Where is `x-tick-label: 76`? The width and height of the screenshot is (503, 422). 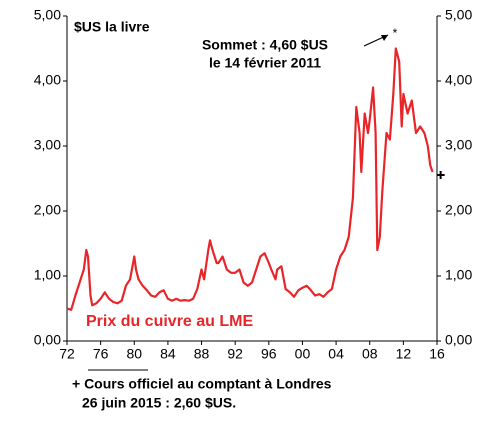 x-tick-label: 76 is located at coordinates (101, 354).